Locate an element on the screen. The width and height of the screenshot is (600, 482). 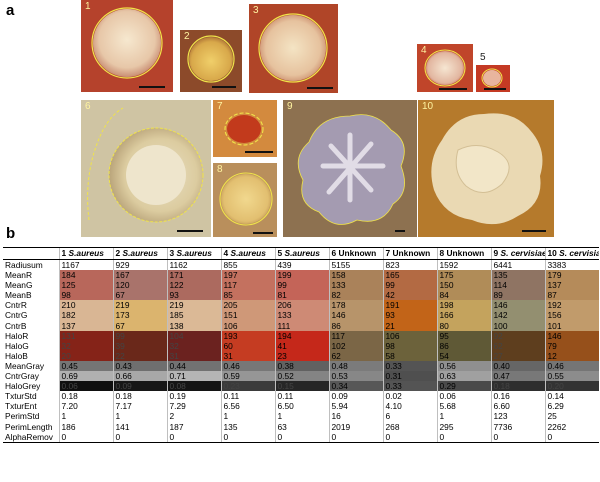
table-cell: 0.02 is located at coordinates (409, 396).